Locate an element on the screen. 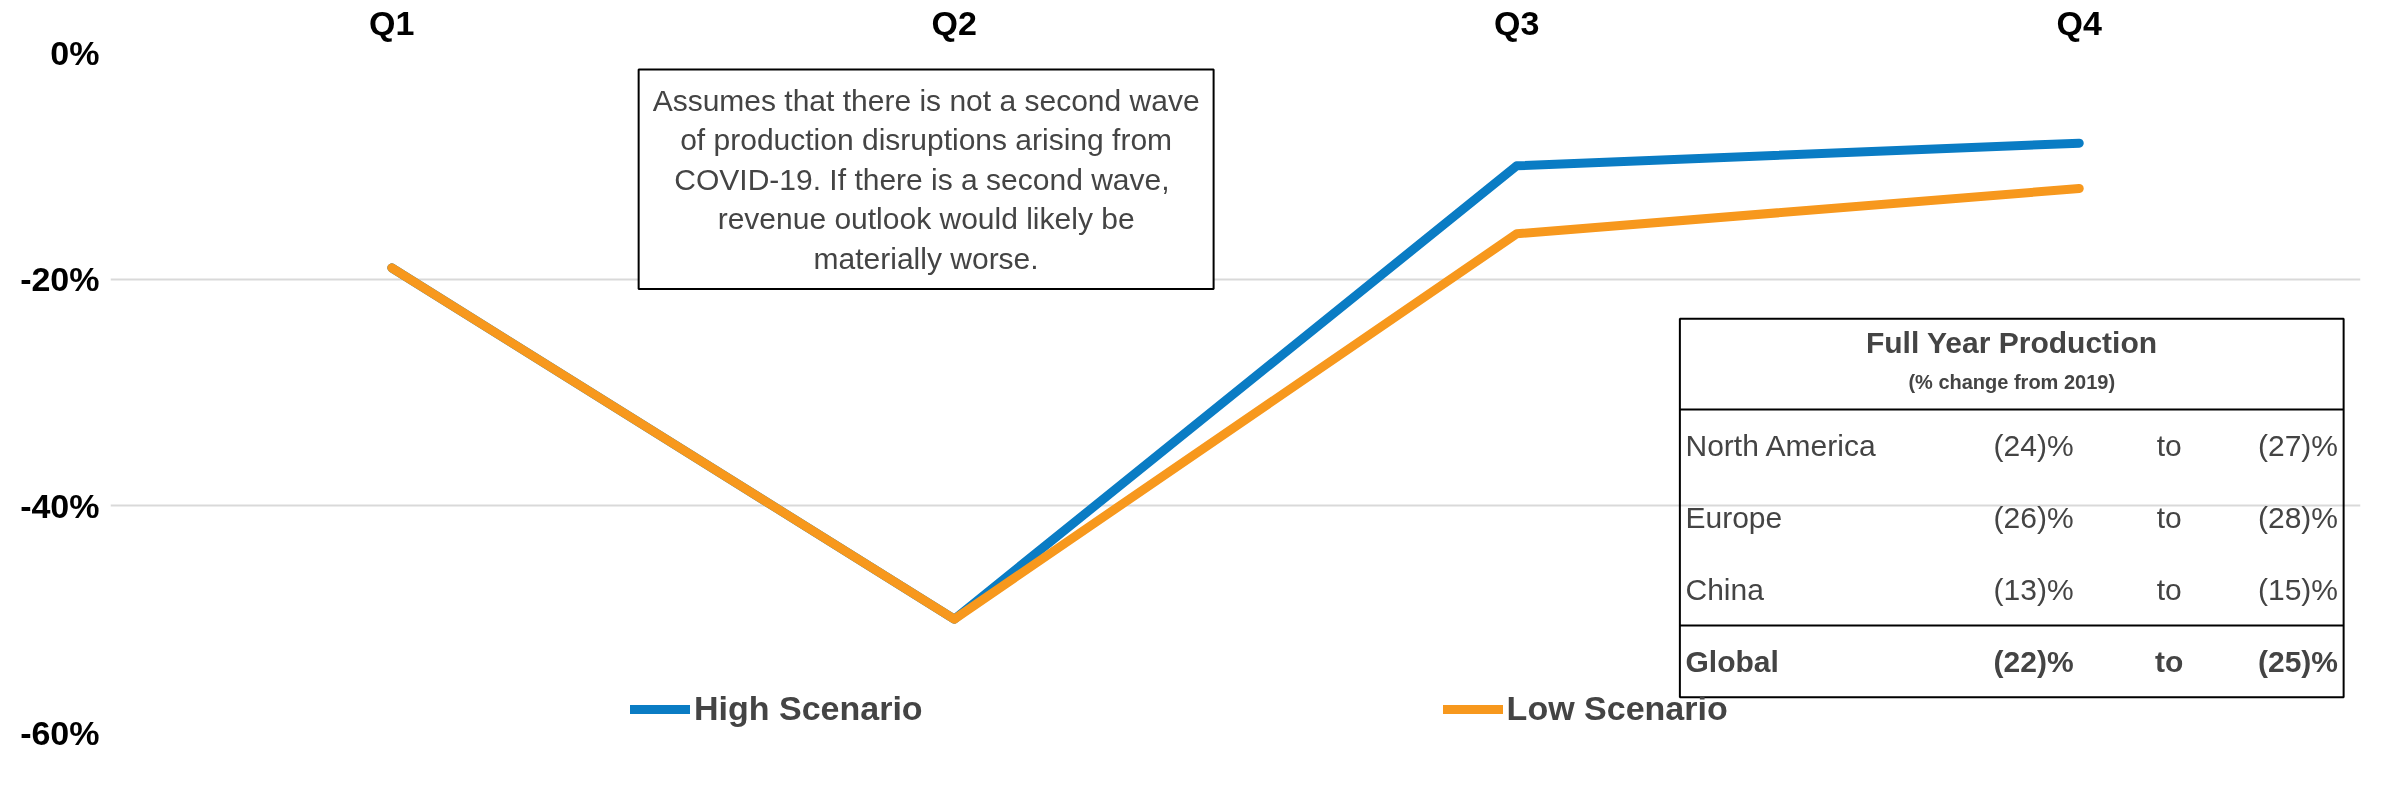 This screenshot has height=808, width=2383. annotation: Global is located at coordinates (1732, 661).